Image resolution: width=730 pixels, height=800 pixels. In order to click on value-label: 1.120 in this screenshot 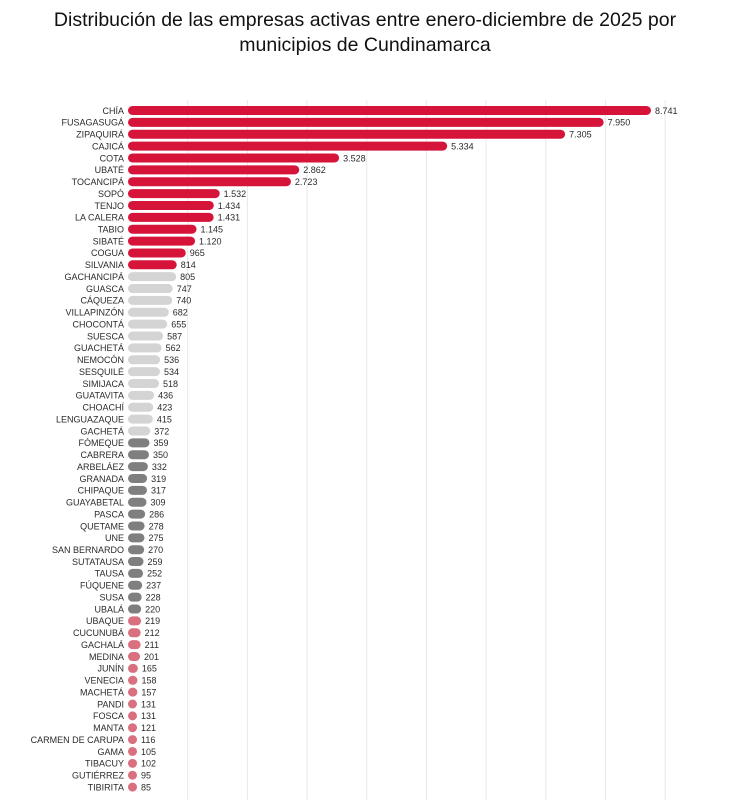, I will do `click(210, 241)`.